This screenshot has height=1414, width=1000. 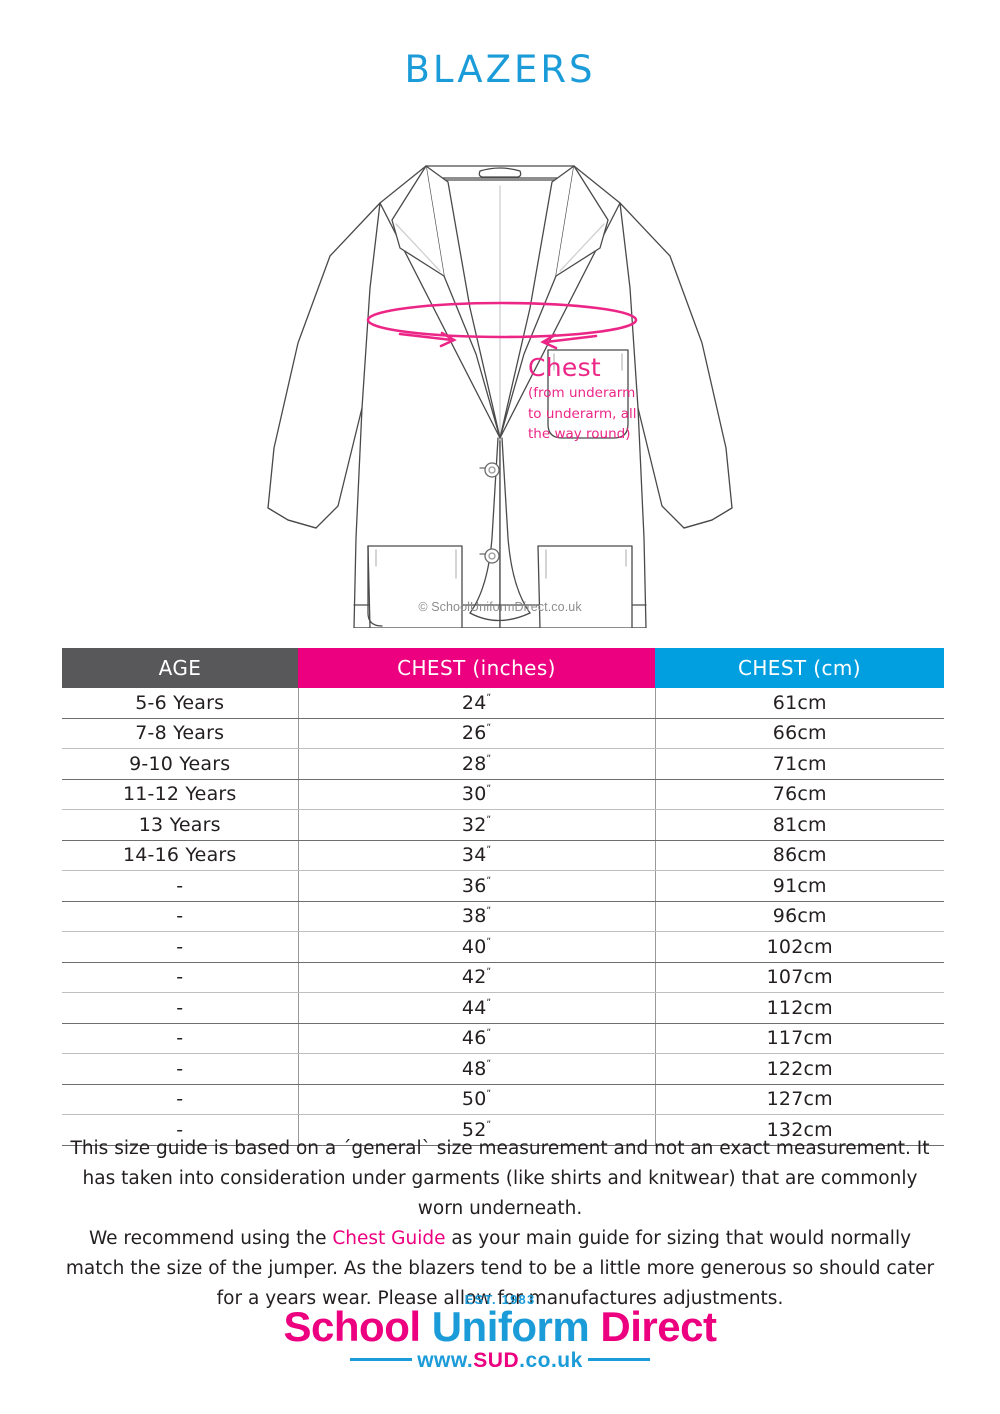 I want to click on table-header: AGE CHEST (inches) CHEST (cm), so click(x=503, y=668).